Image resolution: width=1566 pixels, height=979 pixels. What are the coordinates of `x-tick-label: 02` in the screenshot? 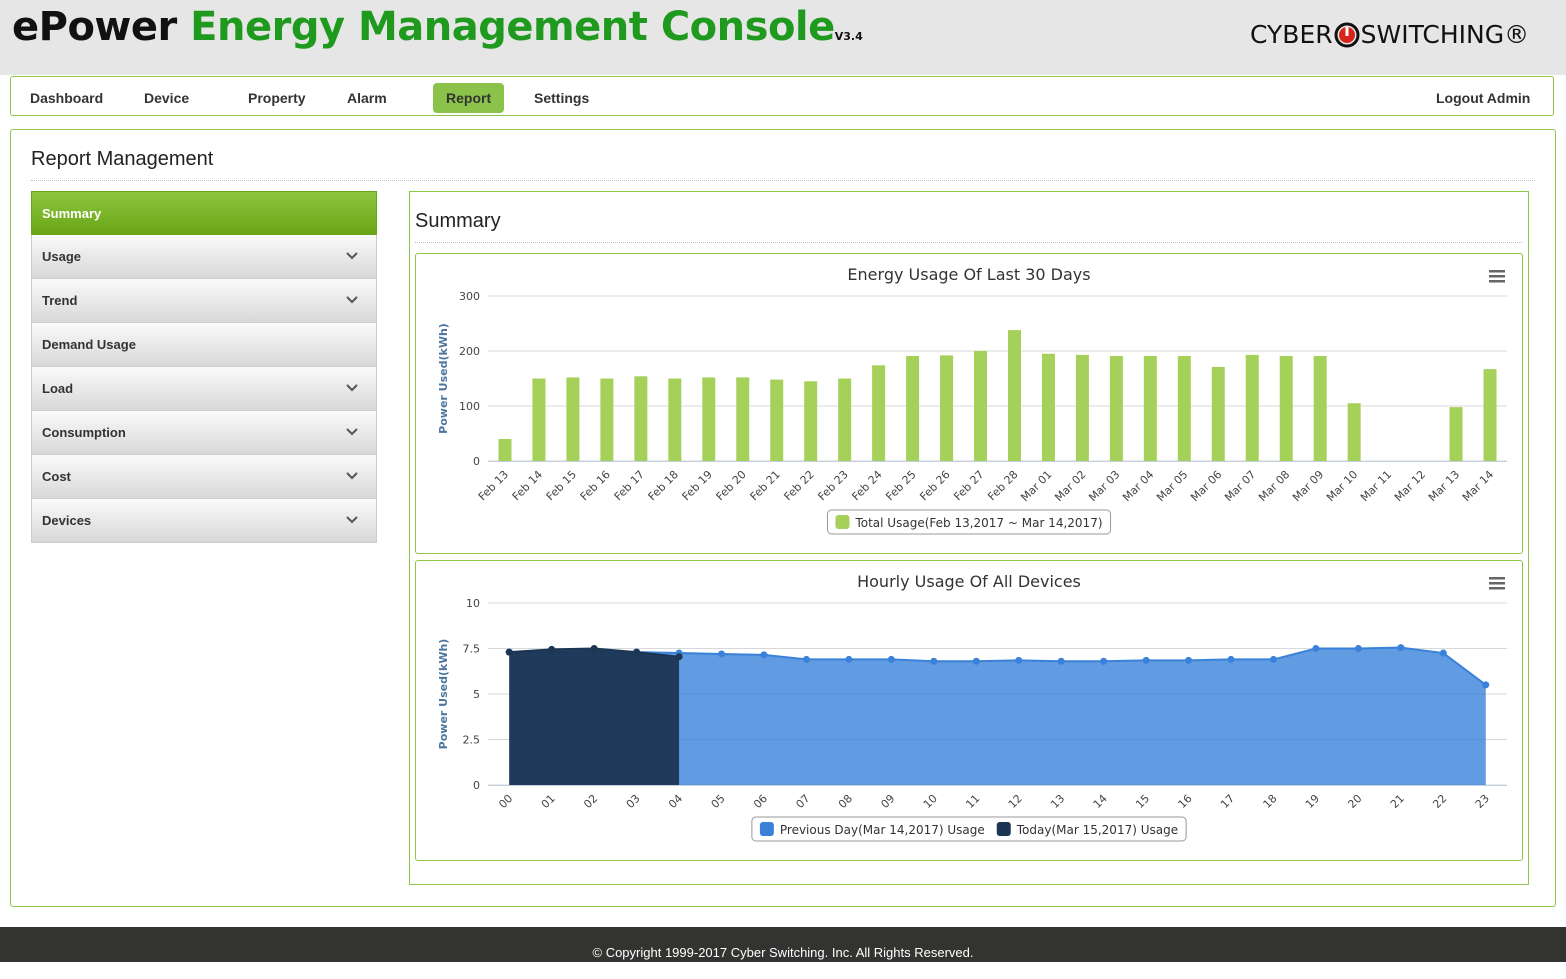 It's located at (590, 801).